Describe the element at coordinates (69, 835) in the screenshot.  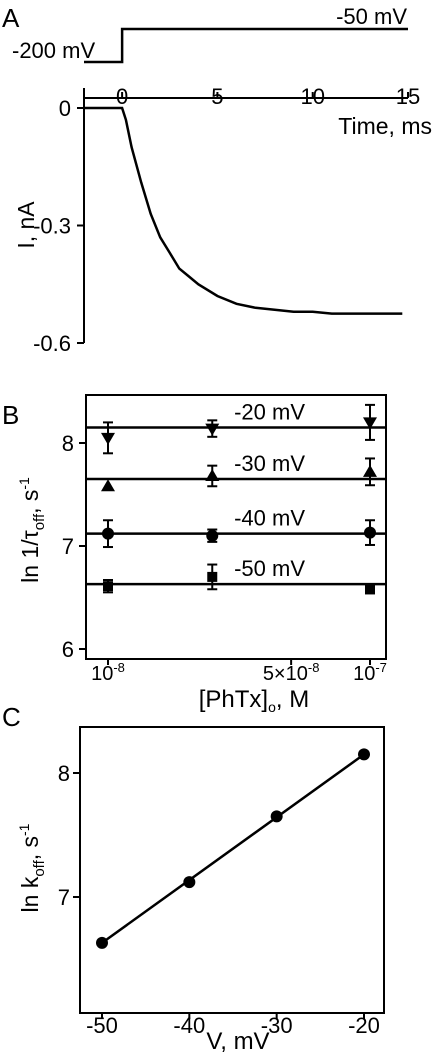
I see `y-axis-ticks: 78` at that location.